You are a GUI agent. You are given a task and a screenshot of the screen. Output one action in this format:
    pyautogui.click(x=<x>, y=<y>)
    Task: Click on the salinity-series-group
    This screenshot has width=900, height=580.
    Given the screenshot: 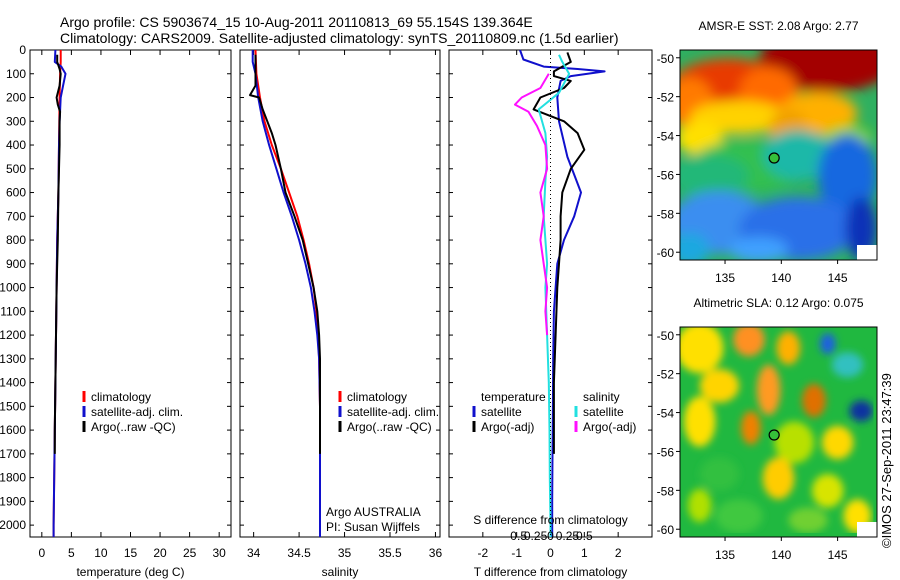 What is the action you would take?
    pyautogui.click(x=285, y=293)
    